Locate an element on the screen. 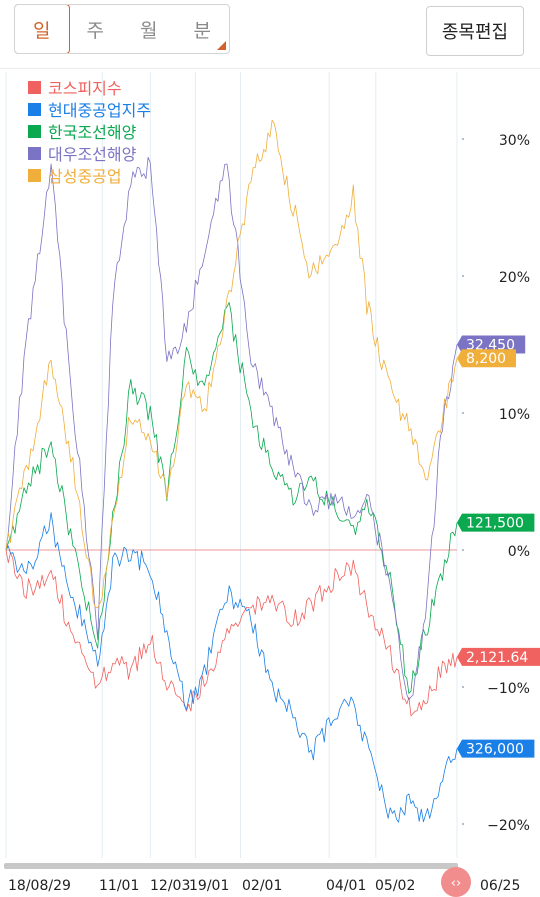 The image size is (540, 897). y-tick-label: −10% is located at coordinates (508, 689).